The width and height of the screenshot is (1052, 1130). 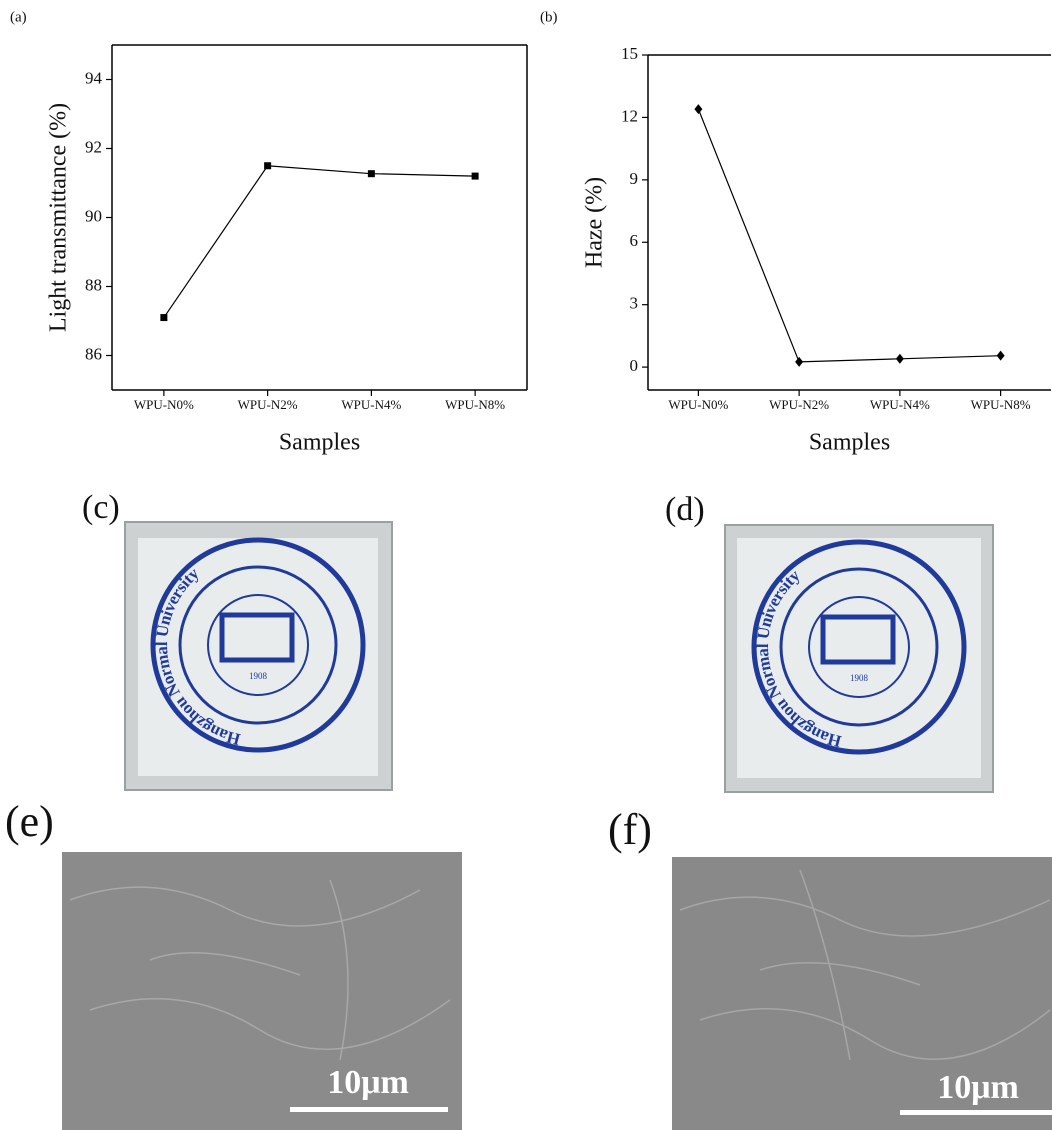 I want to click on y-tick-label: 0, so click(x=634, y=365).